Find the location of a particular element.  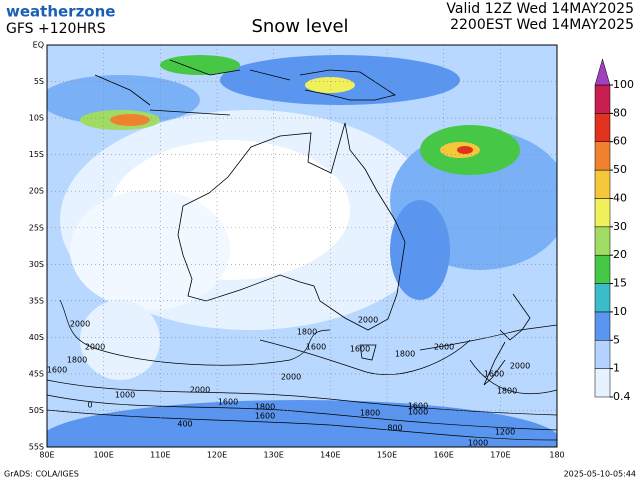

contour-label: 400 is located at coordinates (184, 424).